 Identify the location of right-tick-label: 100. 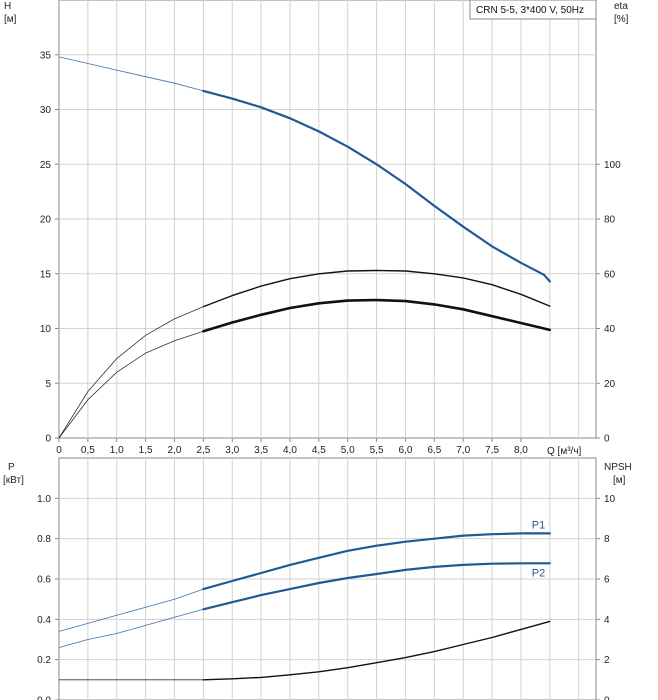
(612, 165).